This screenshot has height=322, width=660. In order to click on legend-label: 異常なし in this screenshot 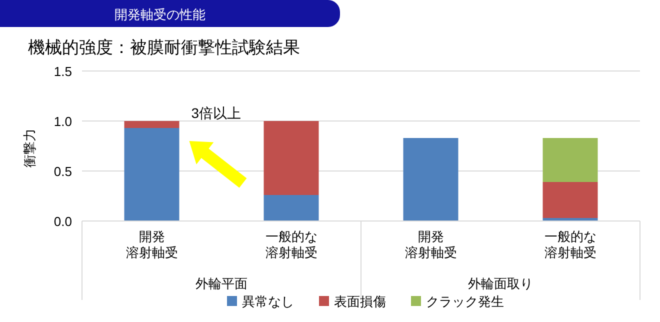, I will do `click(268, 301)`.